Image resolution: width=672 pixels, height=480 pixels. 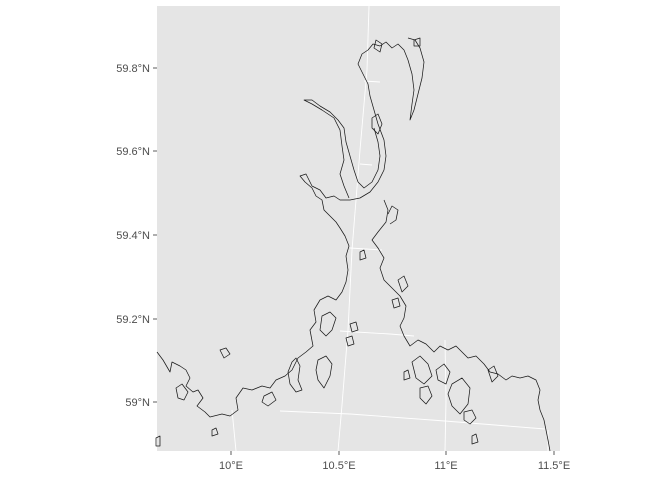 I want to click on y-tick-label: 59.4°N, so click(x=133, y=236).